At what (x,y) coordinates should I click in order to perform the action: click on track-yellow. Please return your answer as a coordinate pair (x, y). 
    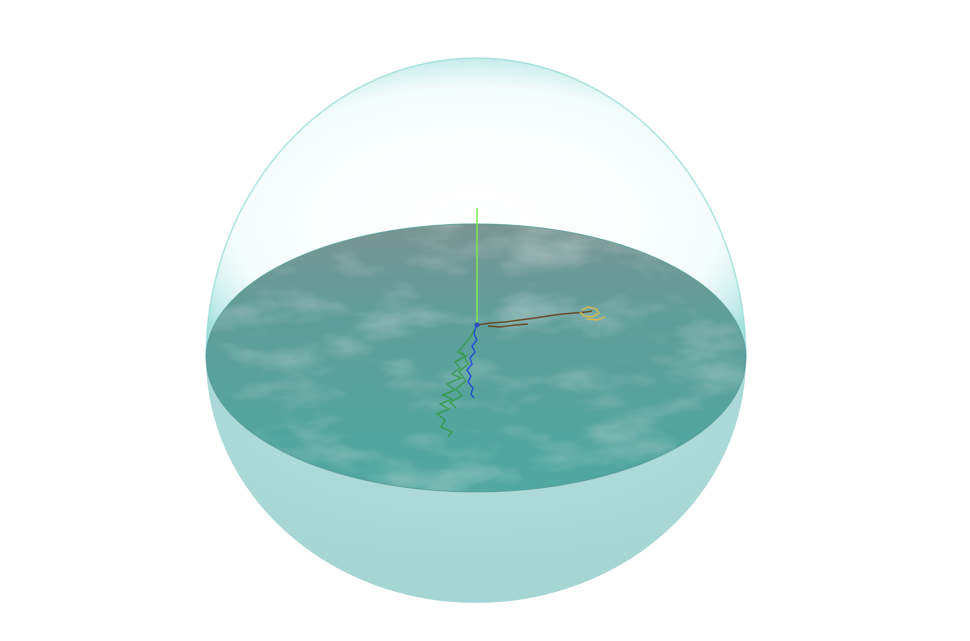
    Looking at the image, I should click on (592, 313).